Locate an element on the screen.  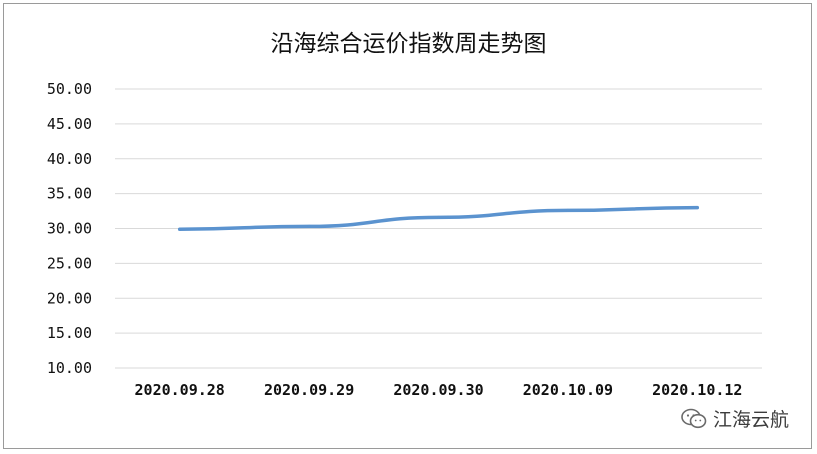
watermark: 江海云航 is located at coordinates (735, 418).